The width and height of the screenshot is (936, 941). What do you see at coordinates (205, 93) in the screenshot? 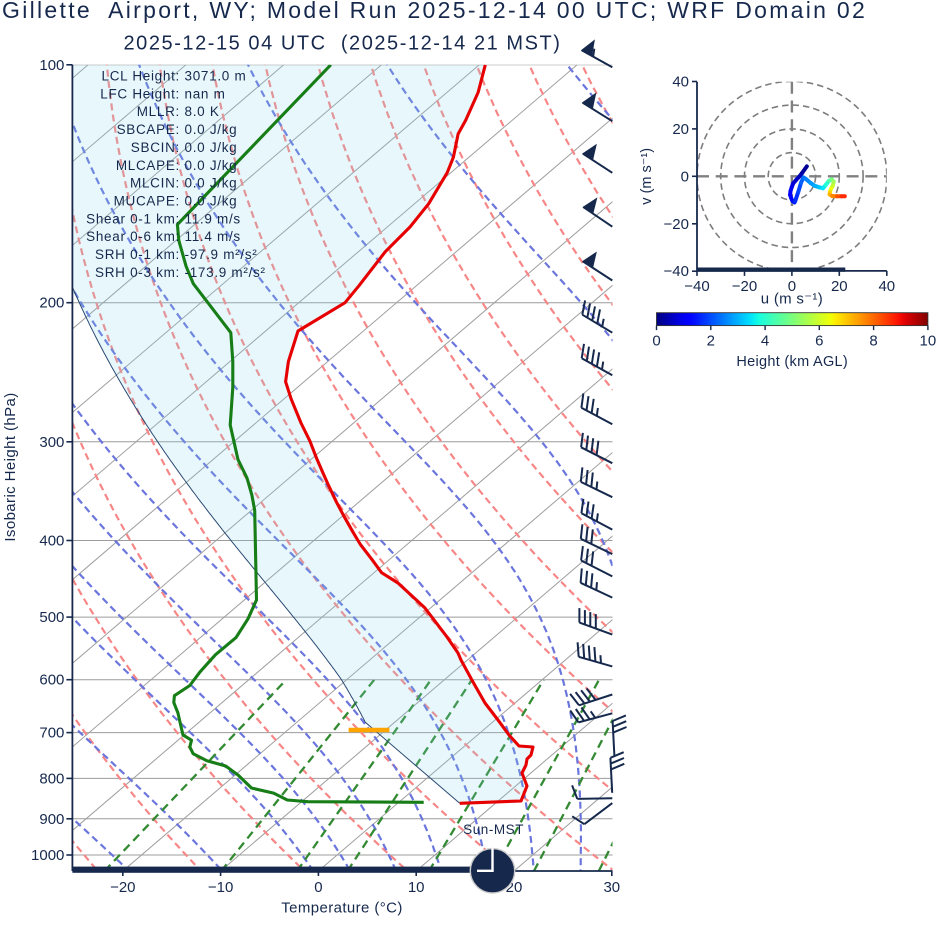
I see `svg-text: nan m` at bounding box center [205, 93].